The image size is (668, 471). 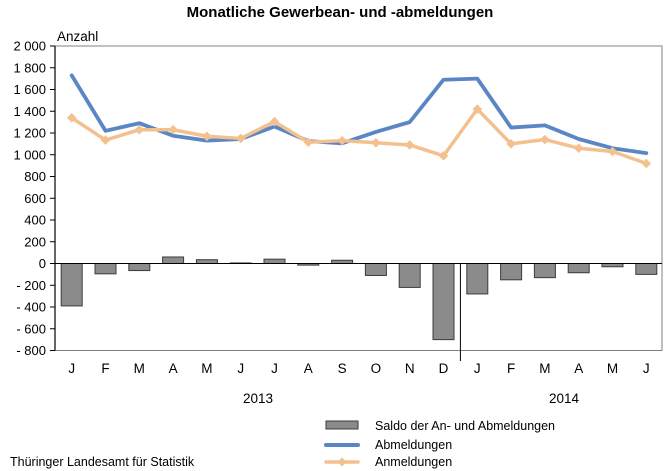 I want to click on chart-title: Monatliche Gewerbean- und -abmeldungen, so click(x=340, y=12).